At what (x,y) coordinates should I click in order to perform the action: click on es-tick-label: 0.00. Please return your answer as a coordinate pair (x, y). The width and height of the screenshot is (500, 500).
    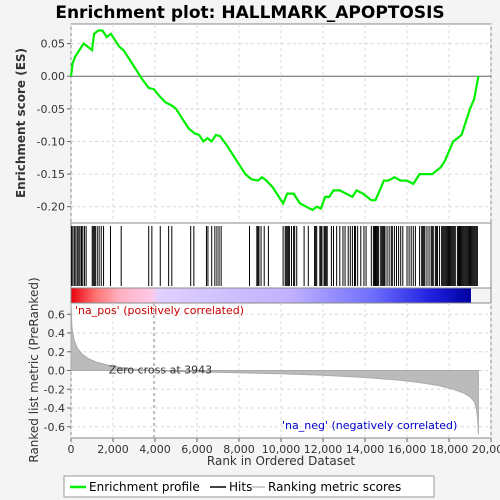
    Looking at the image, I should click on (53, 76).